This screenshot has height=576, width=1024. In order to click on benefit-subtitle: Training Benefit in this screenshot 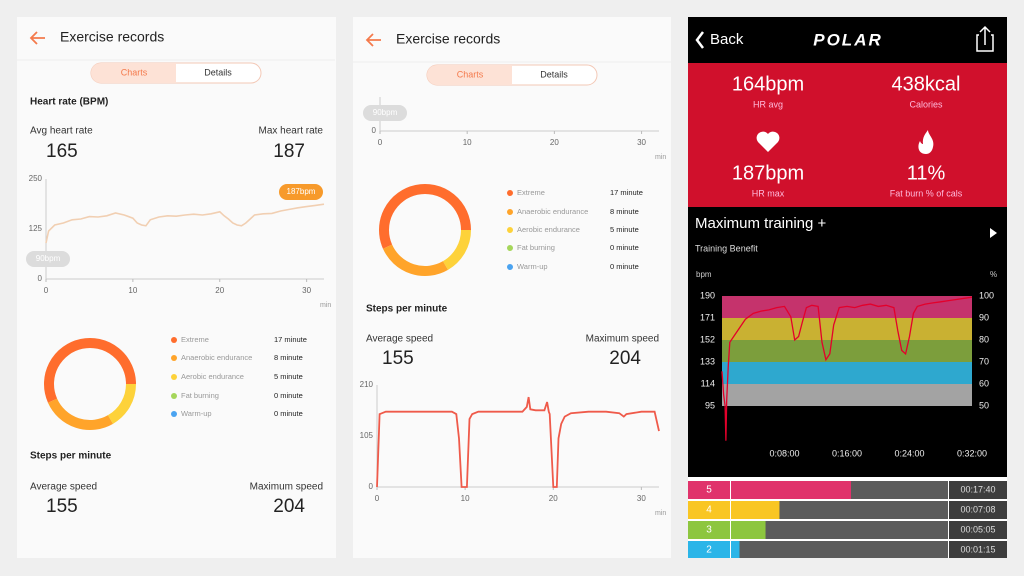, I will do `click(726, 248)`.